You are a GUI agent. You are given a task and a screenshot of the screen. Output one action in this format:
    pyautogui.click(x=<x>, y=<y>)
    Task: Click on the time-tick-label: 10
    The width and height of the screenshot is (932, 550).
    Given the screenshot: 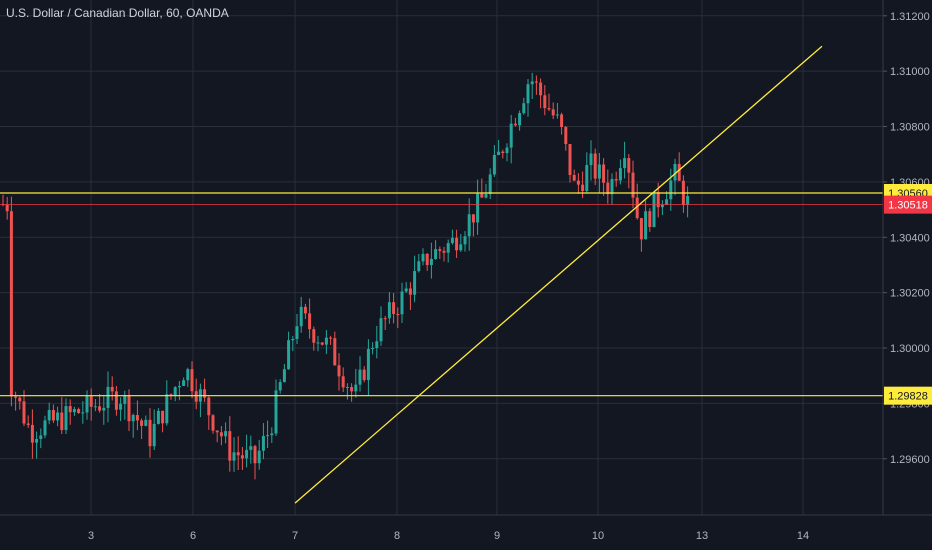 What is the action you would take?
    pyautogui.click(x=598, y=536)
    